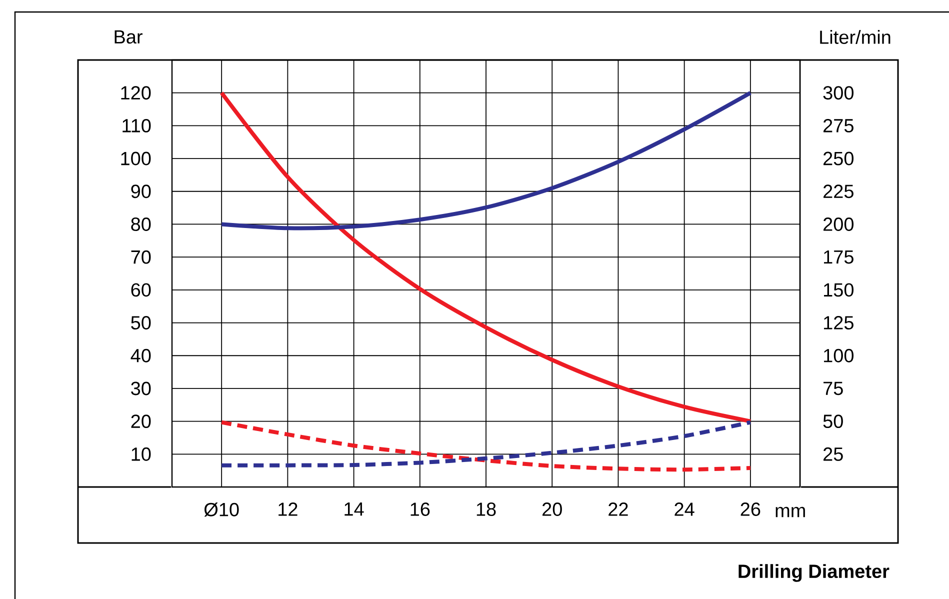 Image resolution: width=949 pixels, height=599 pixels. What do you see at coordinates (486, 509) in the screenshot?
I see `x-tick-label: 18` at bounding box center [486, 509].